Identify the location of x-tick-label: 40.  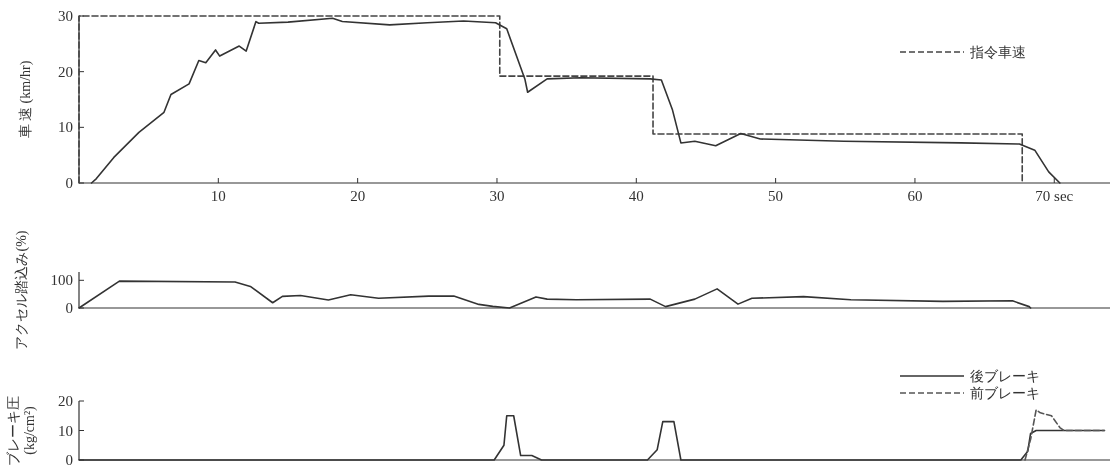
(636, 196).